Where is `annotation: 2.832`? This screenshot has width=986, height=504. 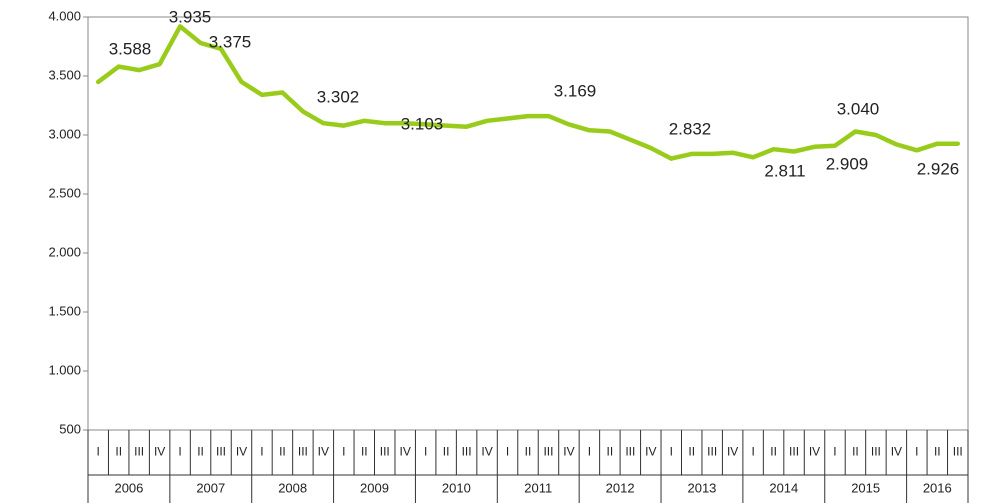 annotation: 2.832 is located at coordinates (690, 128).